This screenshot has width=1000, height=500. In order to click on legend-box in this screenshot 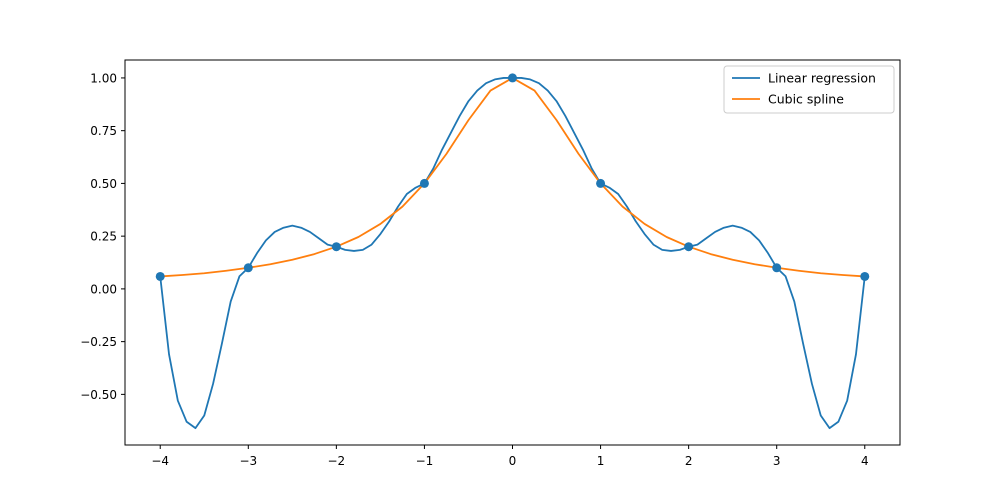, I will do `click(809, 89)`.